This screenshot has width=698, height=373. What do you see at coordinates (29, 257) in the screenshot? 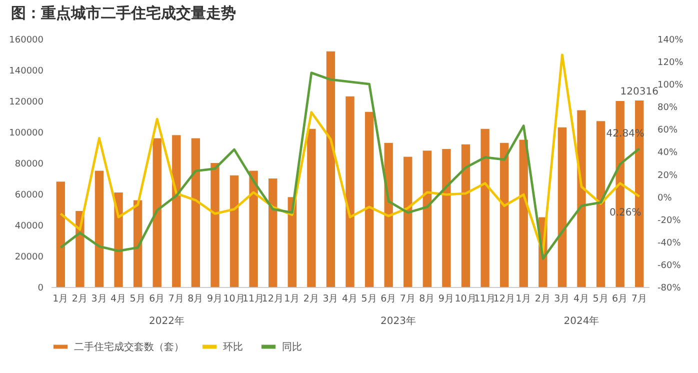
I see `y-tick-label: 20000` at bounding box center [29, 257].